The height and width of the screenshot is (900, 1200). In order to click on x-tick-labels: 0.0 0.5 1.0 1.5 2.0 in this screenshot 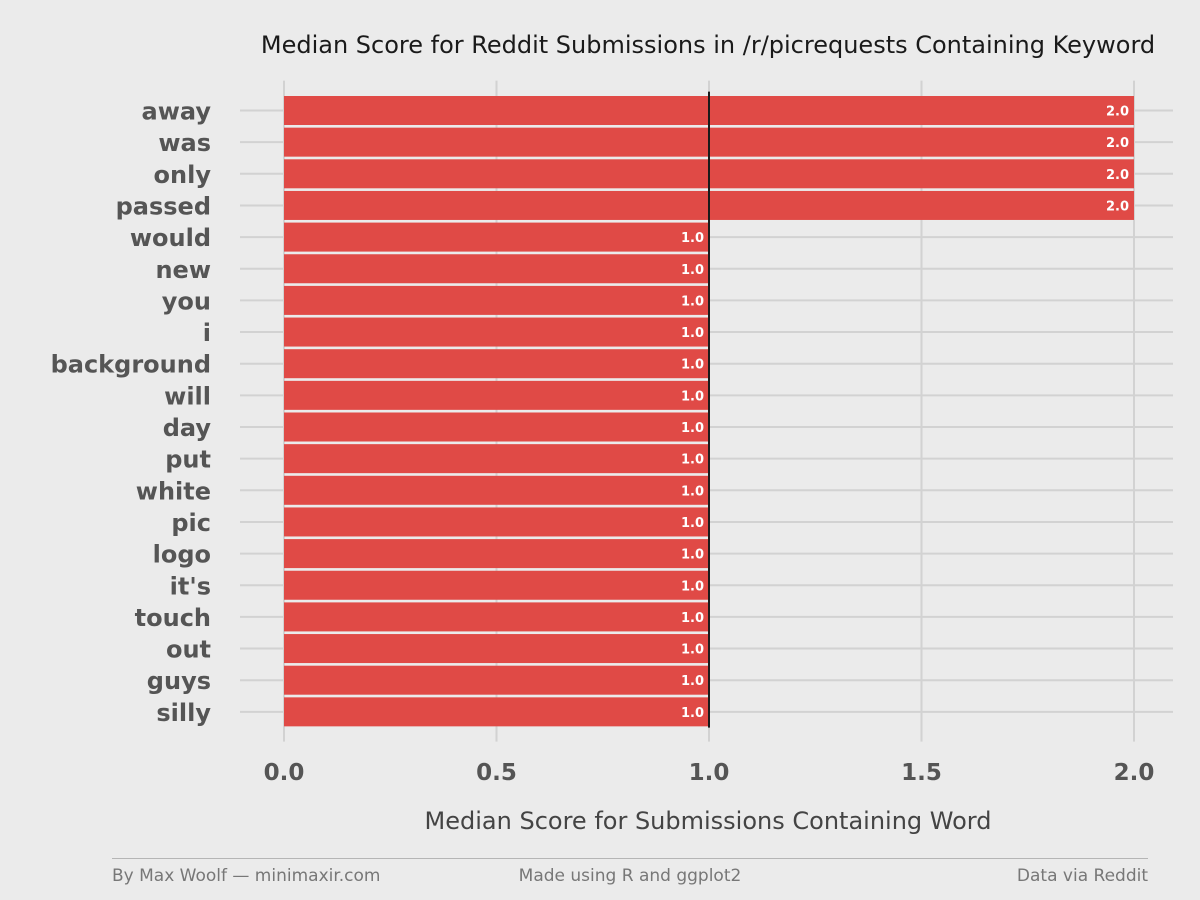, I will do `click(709, 773)`.